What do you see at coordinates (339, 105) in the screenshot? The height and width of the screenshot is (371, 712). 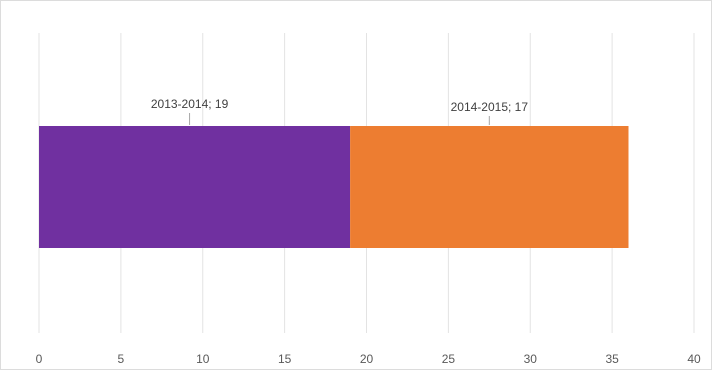 I see `data-labels: 2013-2014; 19 2014-2015; 17` at bounding box center [339, 105].